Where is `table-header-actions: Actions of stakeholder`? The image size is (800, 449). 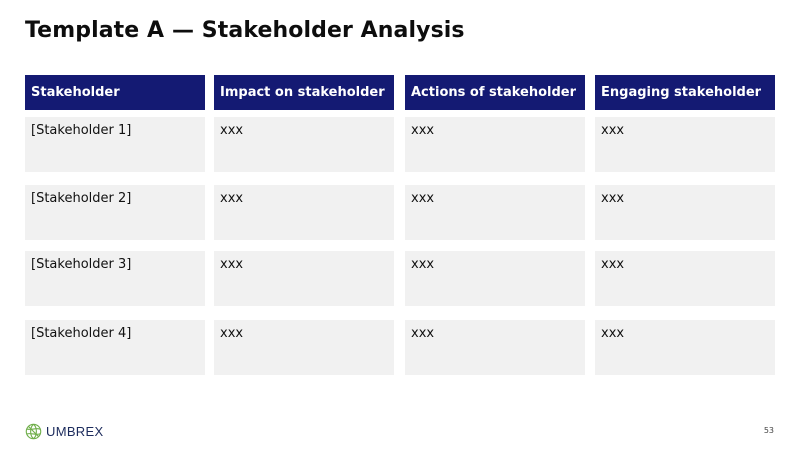 table-header-actions: Actions of stakeholder is located at coordinates (495, 92).